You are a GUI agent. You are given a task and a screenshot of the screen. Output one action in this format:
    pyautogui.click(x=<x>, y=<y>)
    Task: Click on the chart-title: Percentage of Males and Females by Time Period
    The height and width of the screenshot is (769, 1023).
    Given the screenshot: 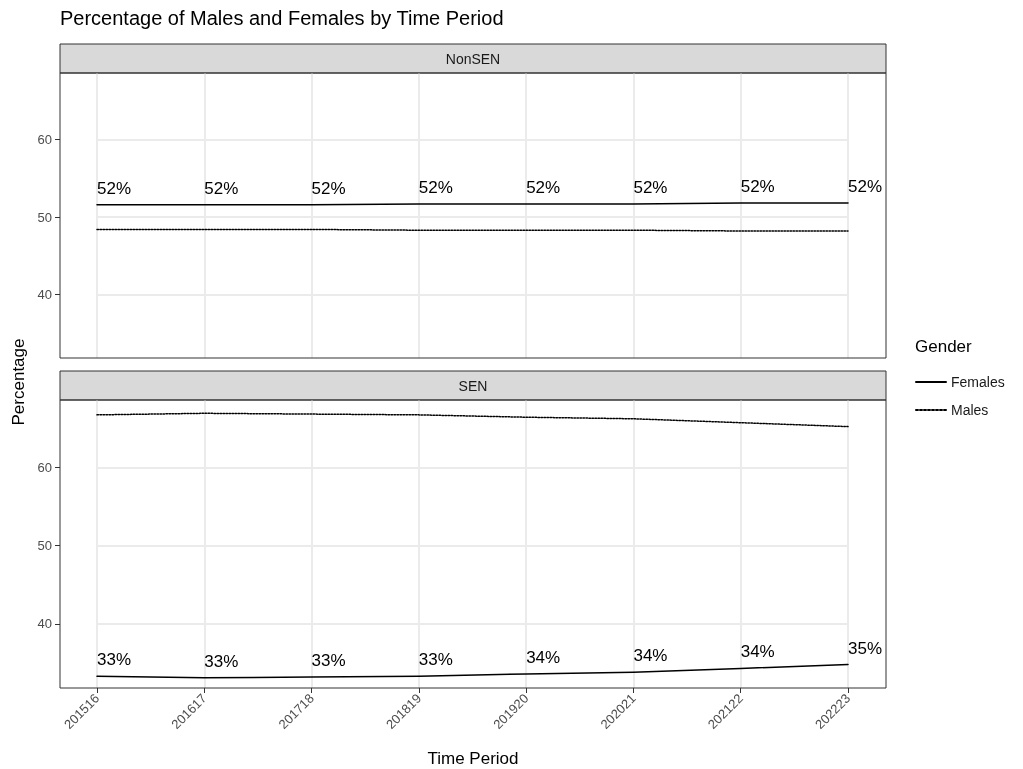 What is the action you would take?
    pyautogui.click(x=282, y=18)
    